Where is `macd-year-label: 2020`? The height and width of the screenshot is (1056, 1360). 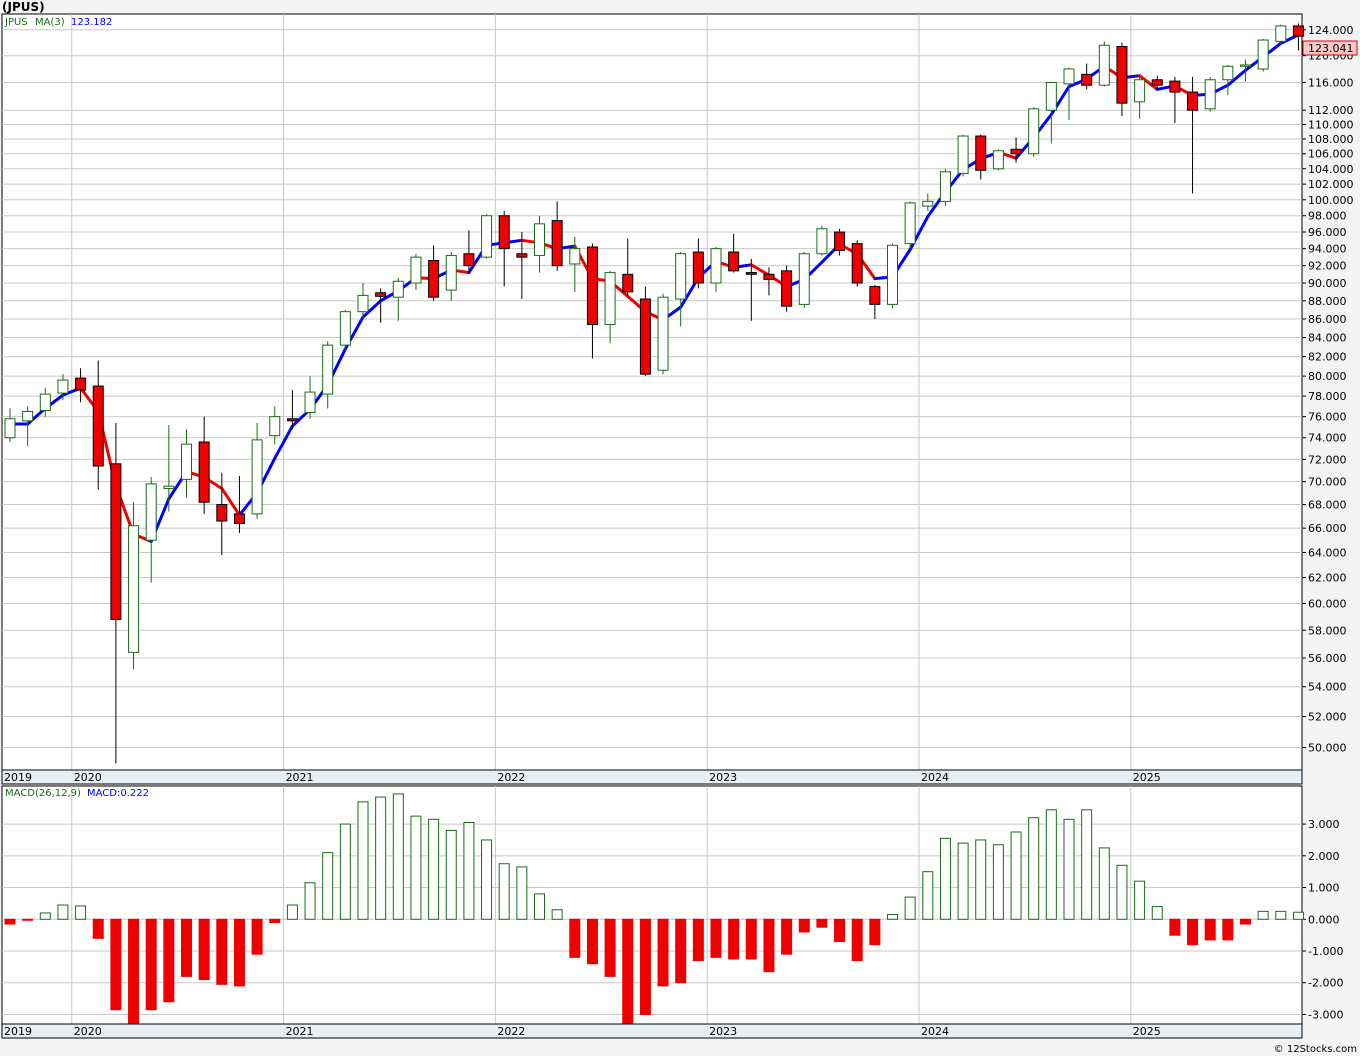
macd-year-label: 2020 is located at coordinates (88, 1031).